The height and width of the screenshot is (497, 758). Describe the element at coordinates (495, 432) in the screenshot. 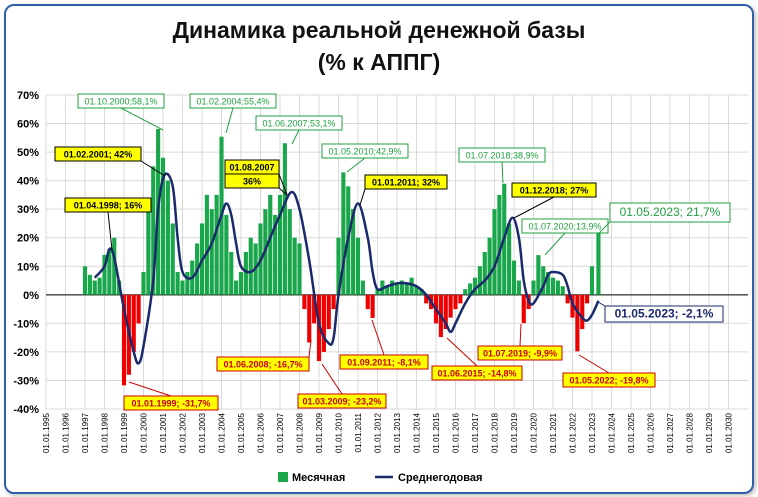

I see `x-tick-label: 01.01.2018` at that location.